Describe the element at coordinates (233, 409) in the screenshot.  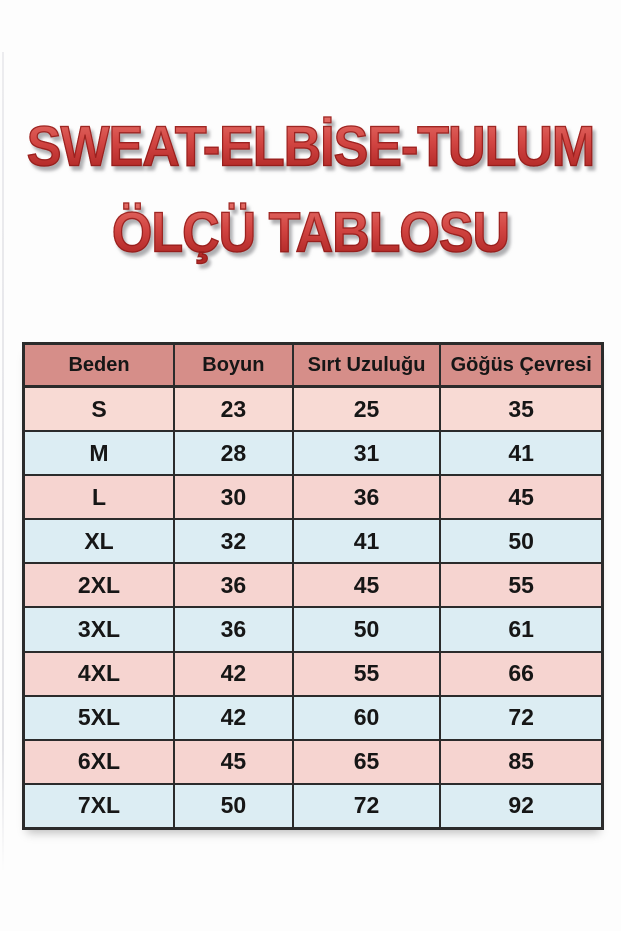
I see `value-cell: 23` at that location.